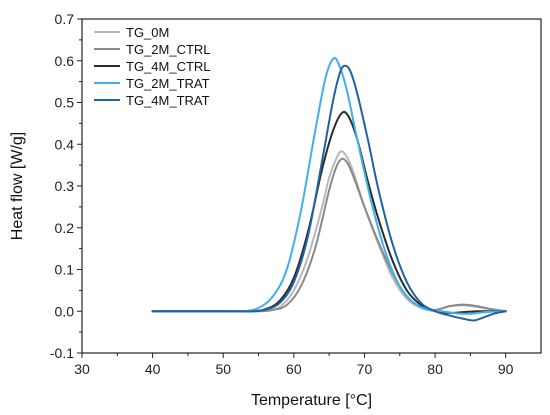 The image size is (550, 415). I want to click on x-tick-label: 60, so click(294, 369).